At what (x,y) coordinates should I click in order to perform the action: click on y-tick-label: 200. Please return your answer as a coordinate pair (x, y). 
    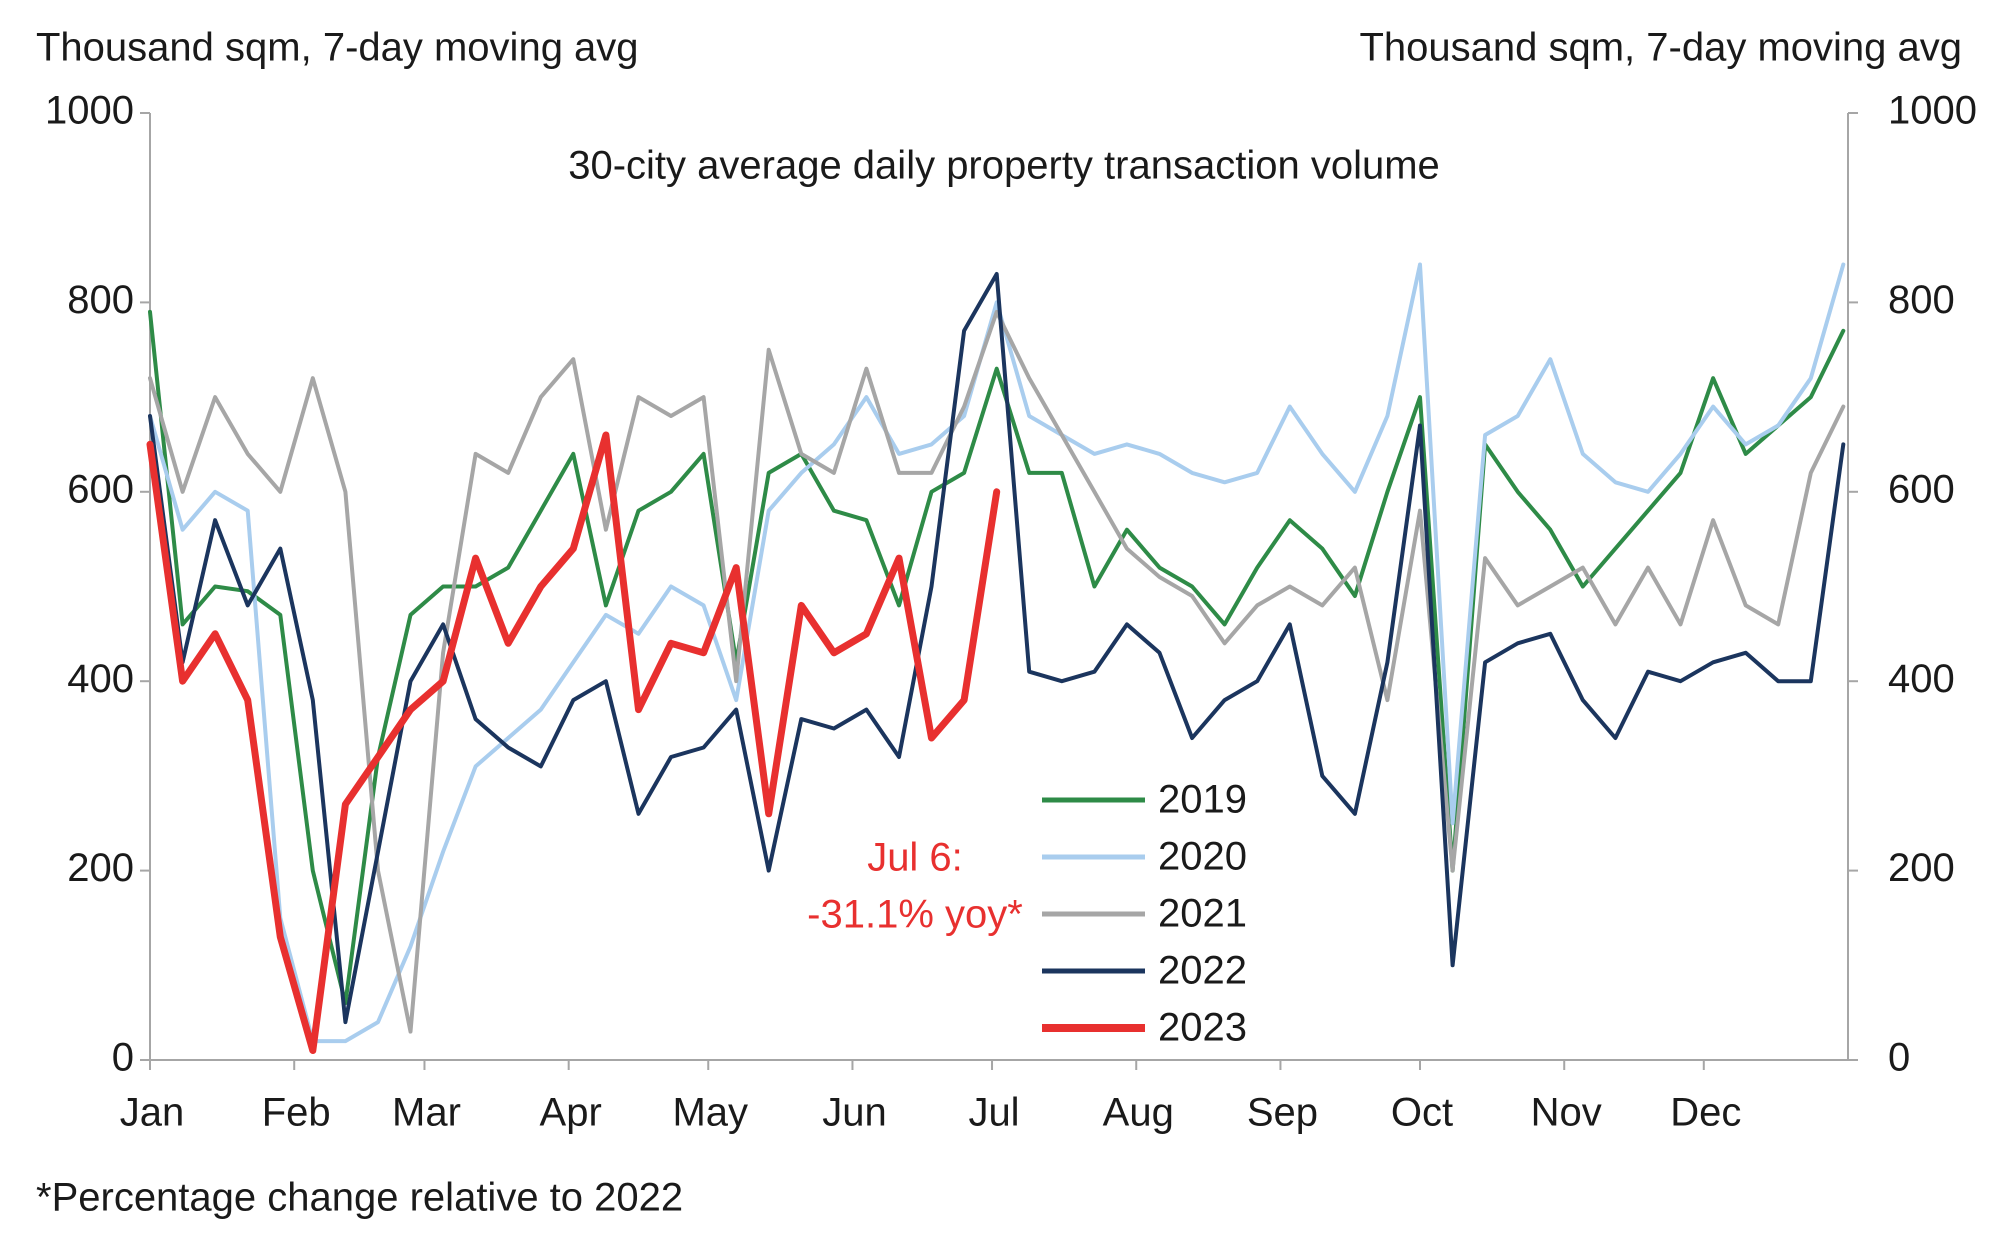
    Looking at the image, I should click on (100, 868).